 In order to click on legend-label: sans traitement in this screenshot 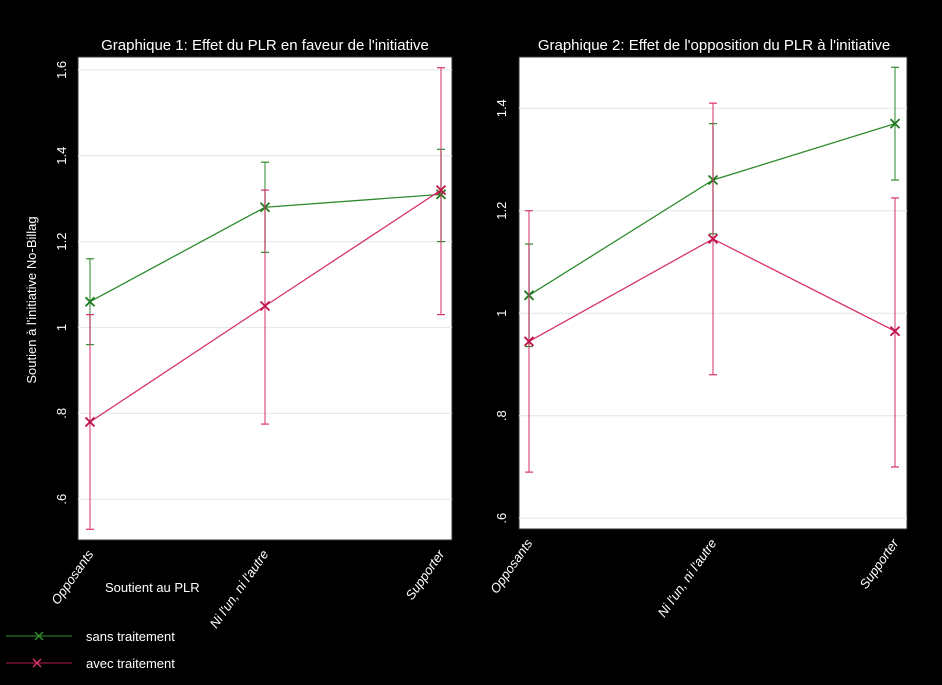, I will do `click(130, 636)`.